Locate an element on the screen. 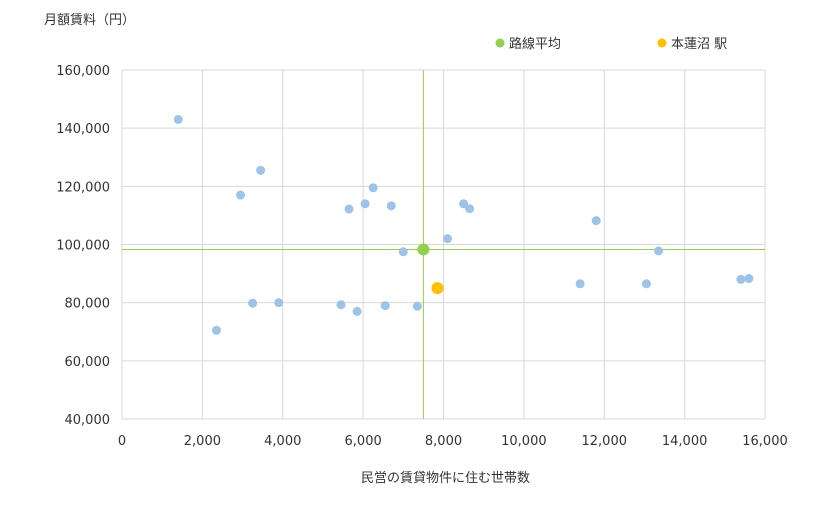  y-axis-title: 月額賃料（円） is located at coordinates (89, 20).